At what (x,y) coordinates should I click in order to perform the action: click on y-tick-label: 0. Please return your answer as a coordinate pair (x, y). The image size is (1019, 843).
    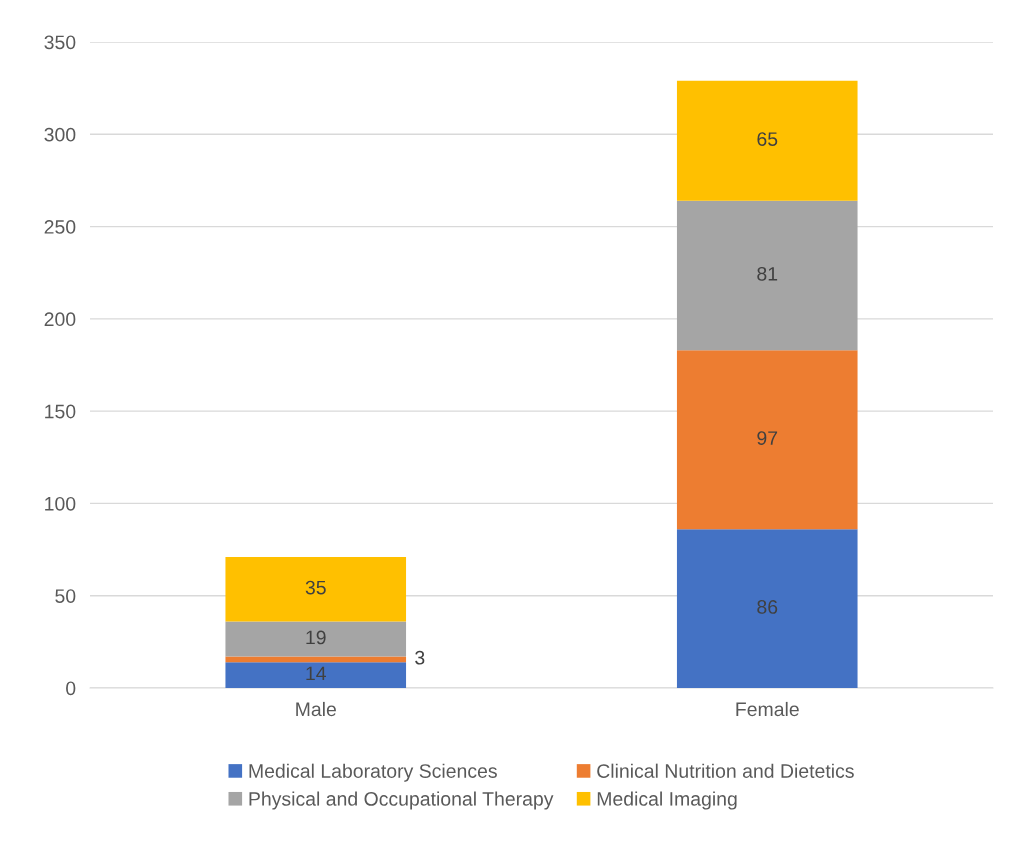
    Looking at the image, I should click on (71, 688).